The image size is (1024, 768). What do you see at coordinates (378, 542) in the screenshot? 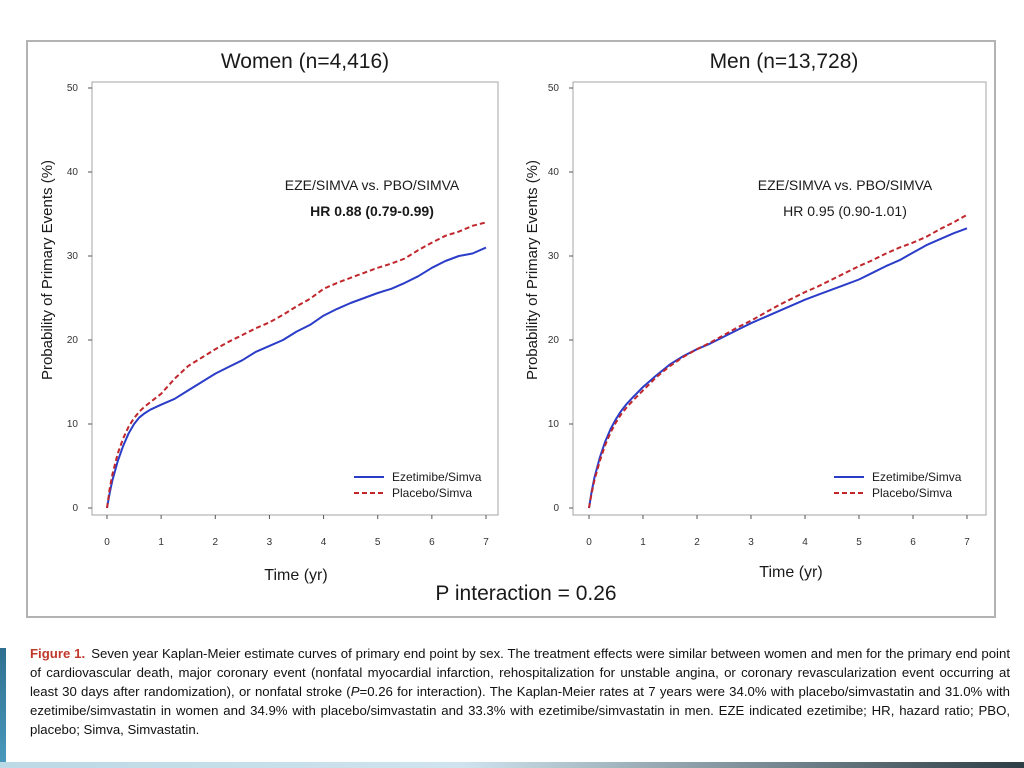
I see `women-x-tick-label: 5` at bounding box center [378, 542].